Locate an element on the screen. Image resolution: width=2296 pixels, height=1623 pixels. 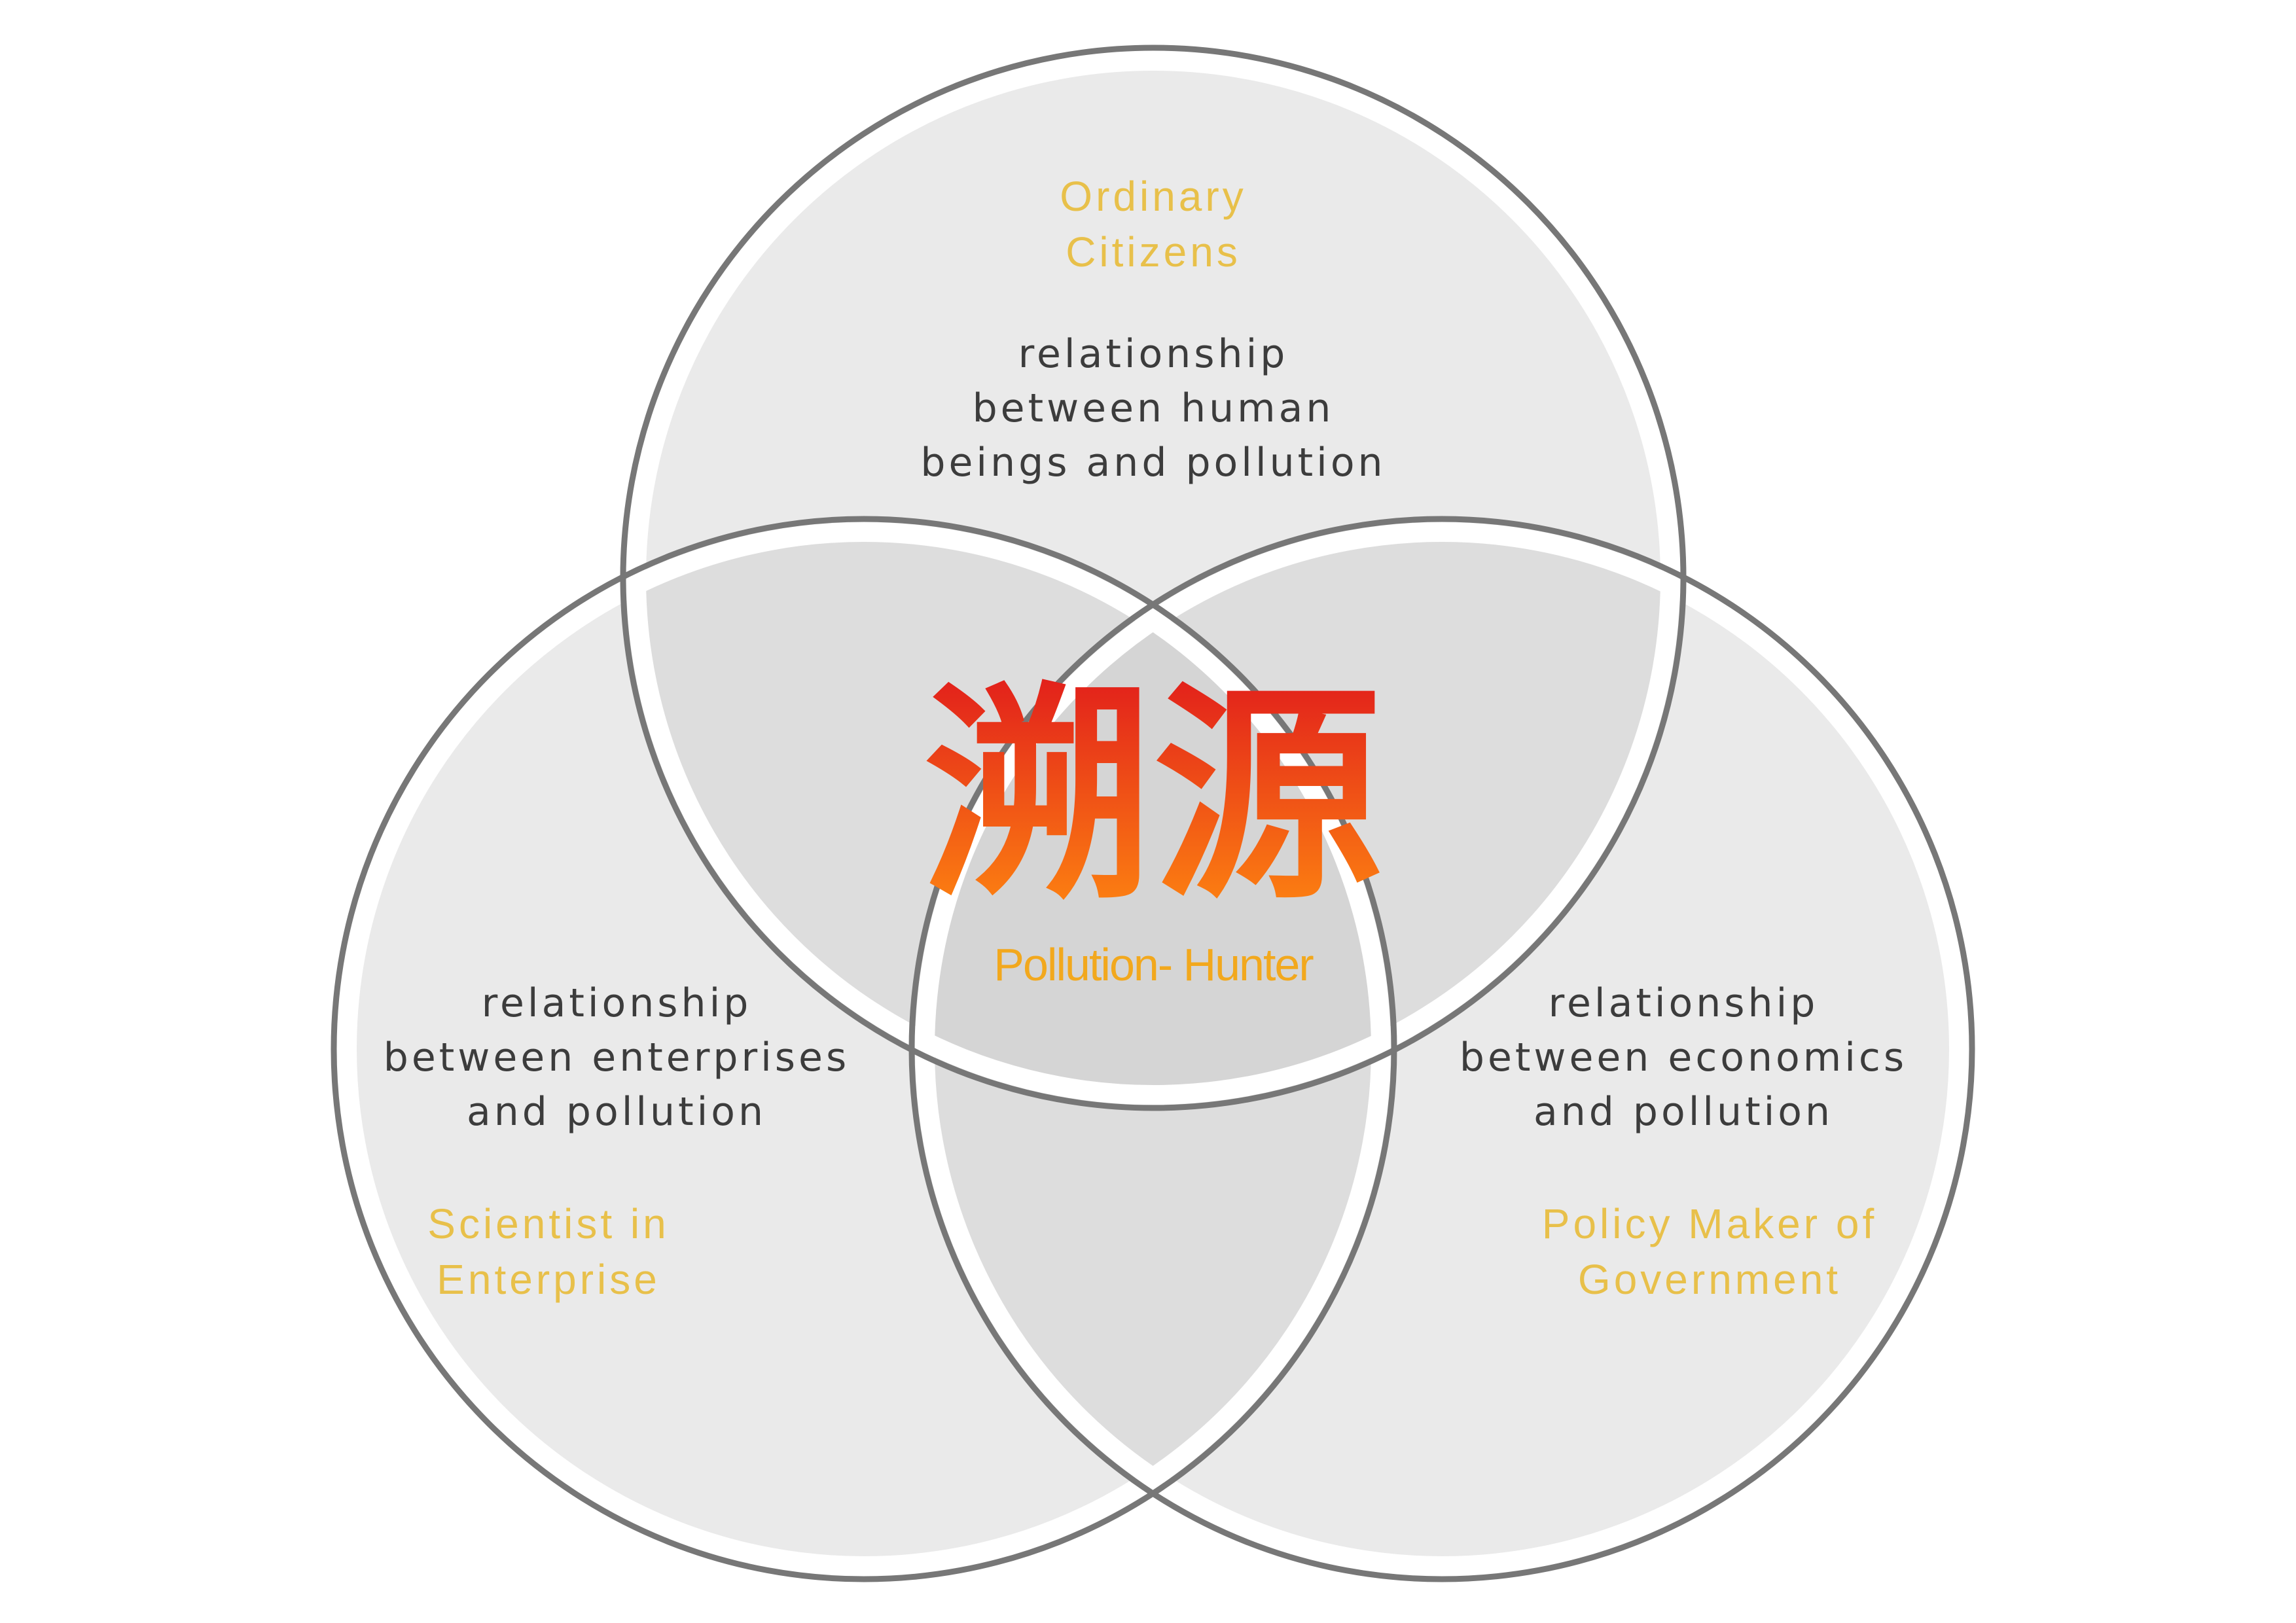
right-role-label-line-1: Policy Maker of is located at coordinates (1709, 1223).